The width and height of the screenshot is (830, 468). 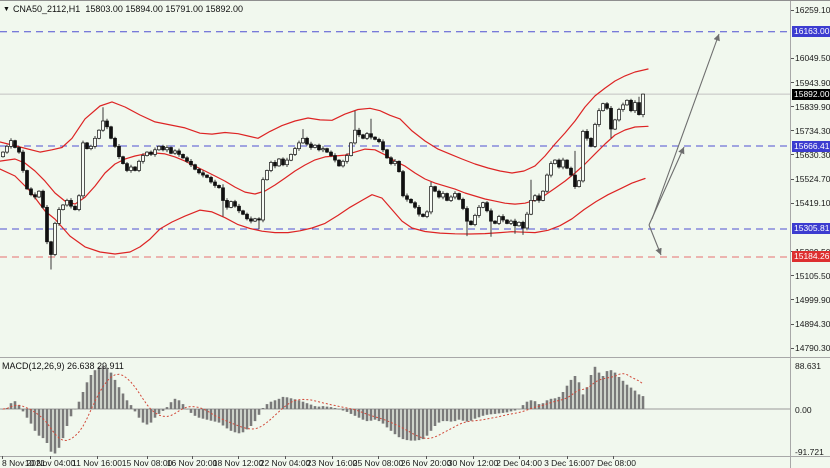 What do you see at coordinates (790, 234) in the screenshot?
I see `price-axis-separator` at bounding box center [790, 234].